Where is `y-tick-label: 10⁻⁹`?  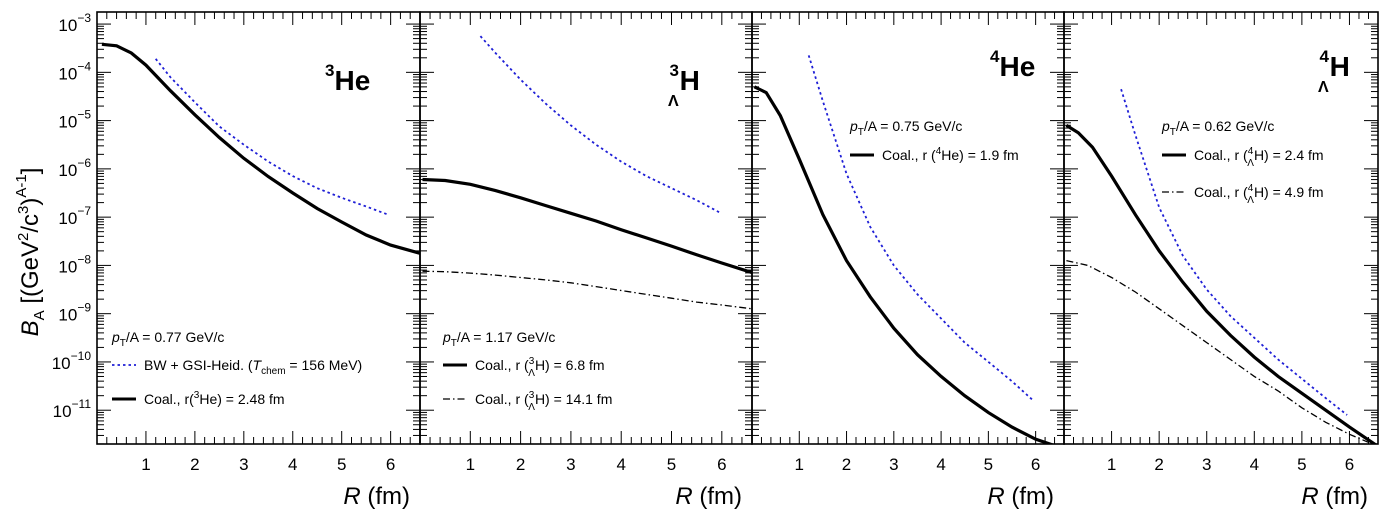
y-tick-label: 10⁻⁹ is located at coordinates (74, 313).